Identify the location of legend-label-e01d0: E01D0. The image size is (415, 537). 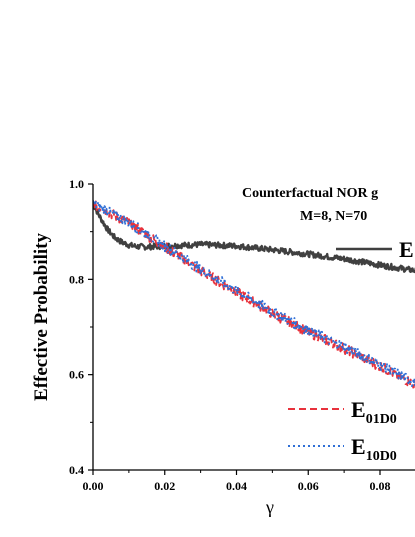
(374, 412).